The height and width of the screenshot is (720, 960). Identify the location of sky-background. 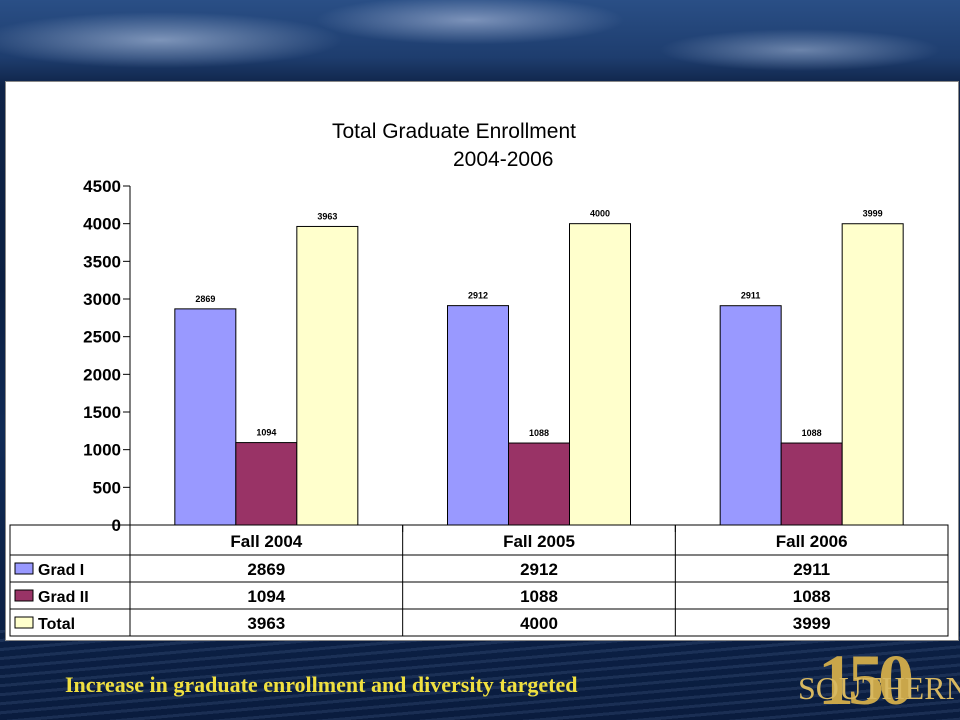
(480, 45).